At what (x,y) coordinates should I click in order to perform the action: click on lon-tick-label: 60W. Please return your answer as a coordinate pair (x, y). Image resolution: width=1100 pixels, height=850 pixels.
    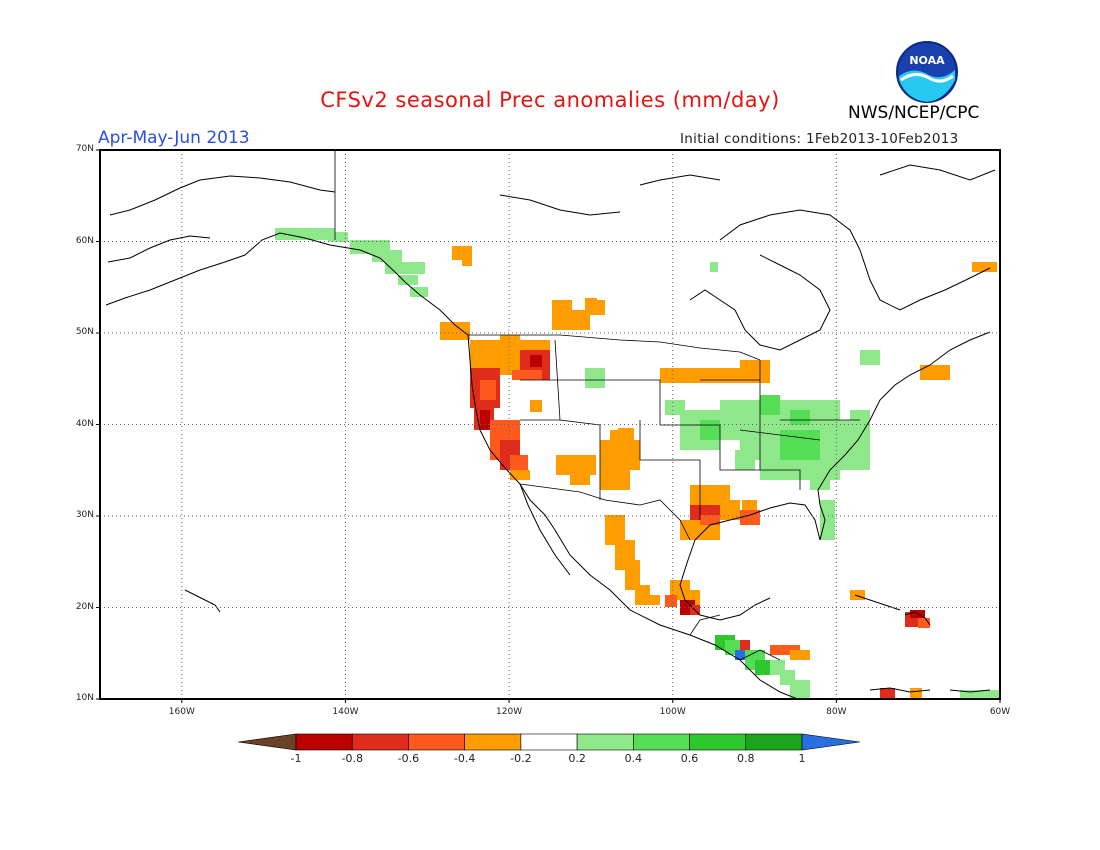
    Looking at the image, I should click on (1000, 712).